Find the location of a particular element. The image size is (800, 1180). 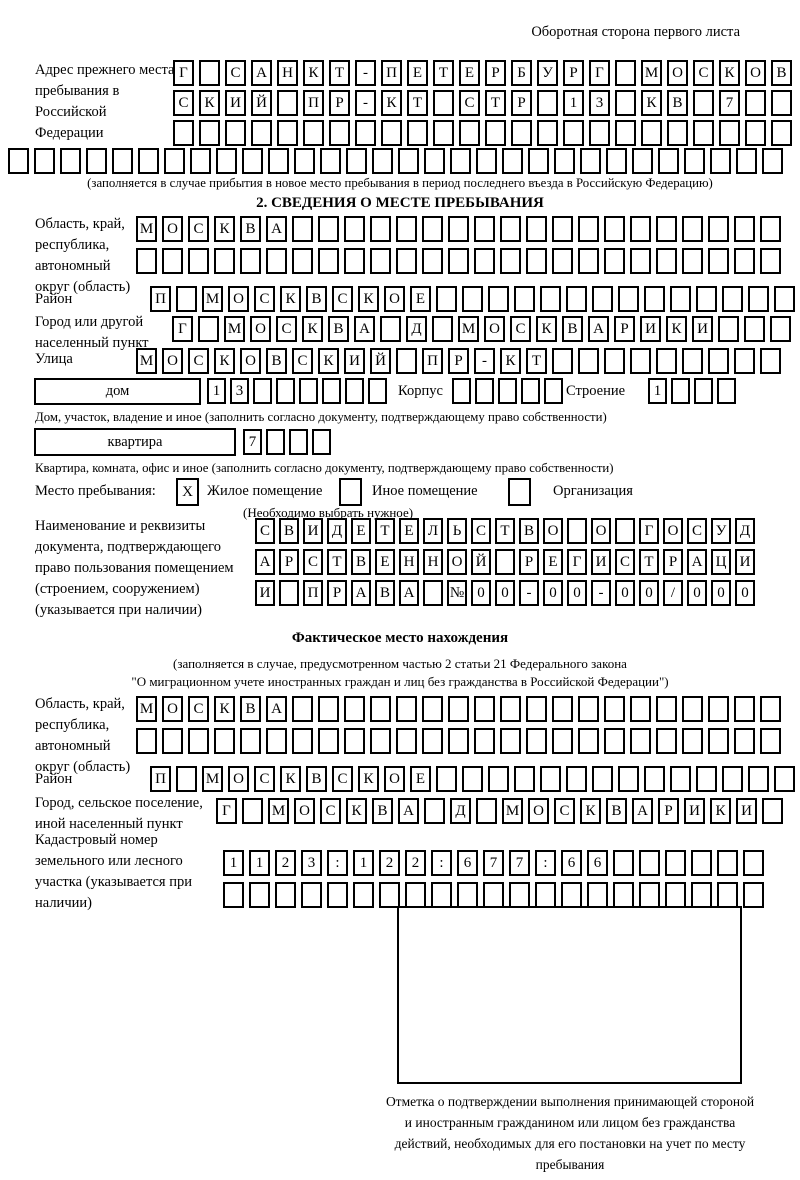

char-cell: 1 is located at coordinates (363, 863).